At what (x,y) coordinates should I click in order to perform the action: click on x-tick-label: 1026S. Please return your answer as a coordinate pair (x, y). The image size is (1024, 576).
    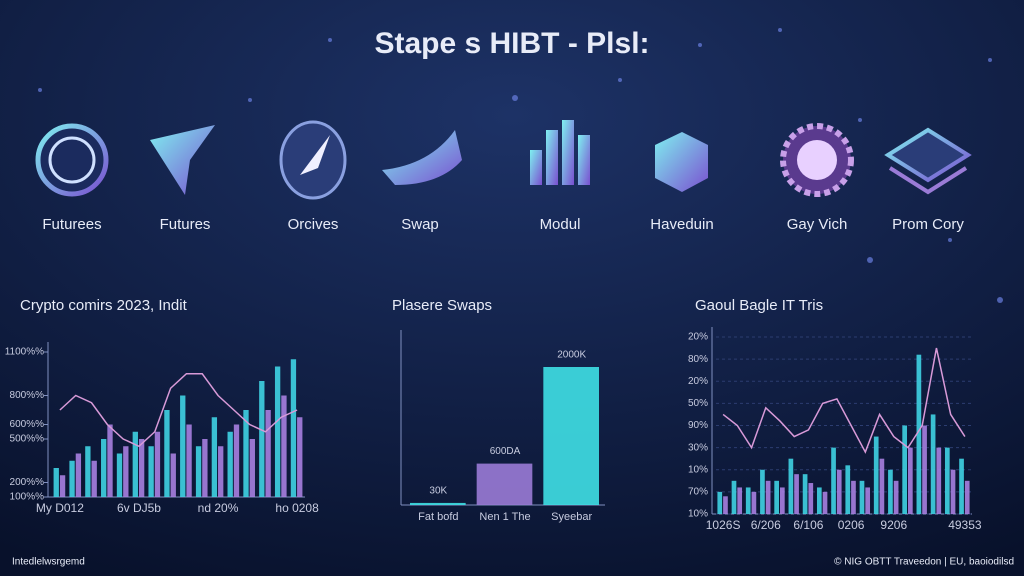
    Looking at the image, I should click on (723, 525).